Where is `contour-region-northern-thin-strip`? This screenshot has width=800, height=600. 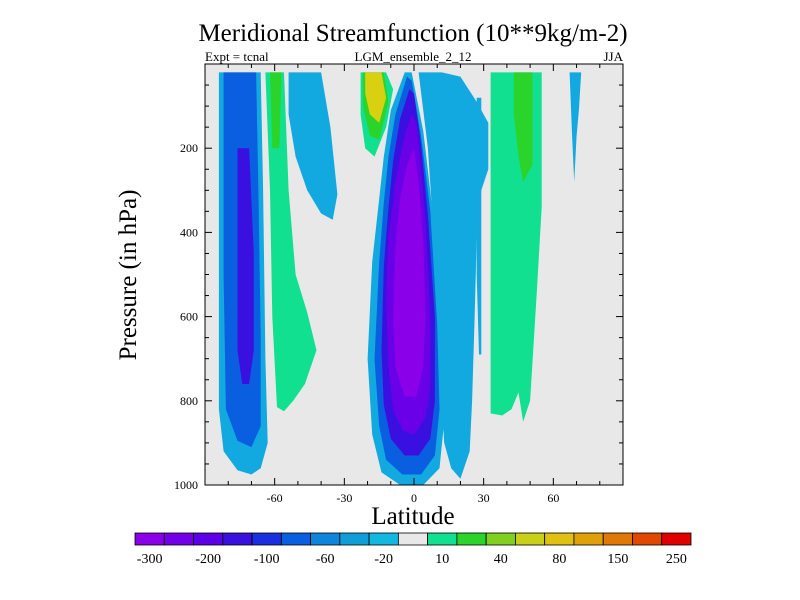
contour-region-northern-thin-strip is located at coordinates (479, 226).